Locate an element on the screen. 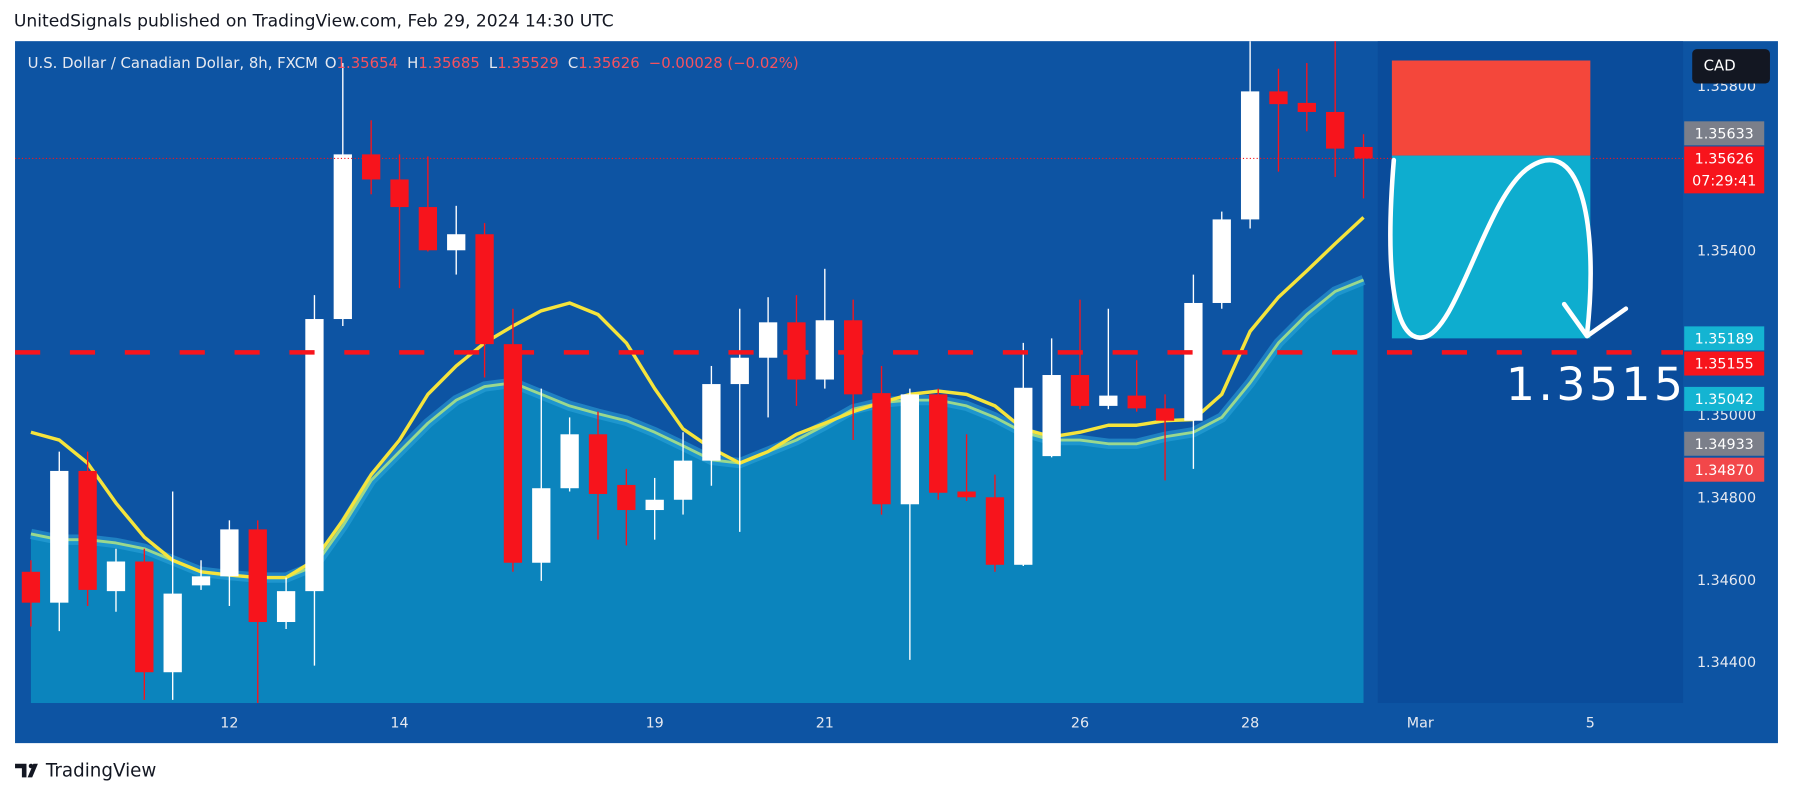  ohlc-key: O is located at coordinates (331, 63).